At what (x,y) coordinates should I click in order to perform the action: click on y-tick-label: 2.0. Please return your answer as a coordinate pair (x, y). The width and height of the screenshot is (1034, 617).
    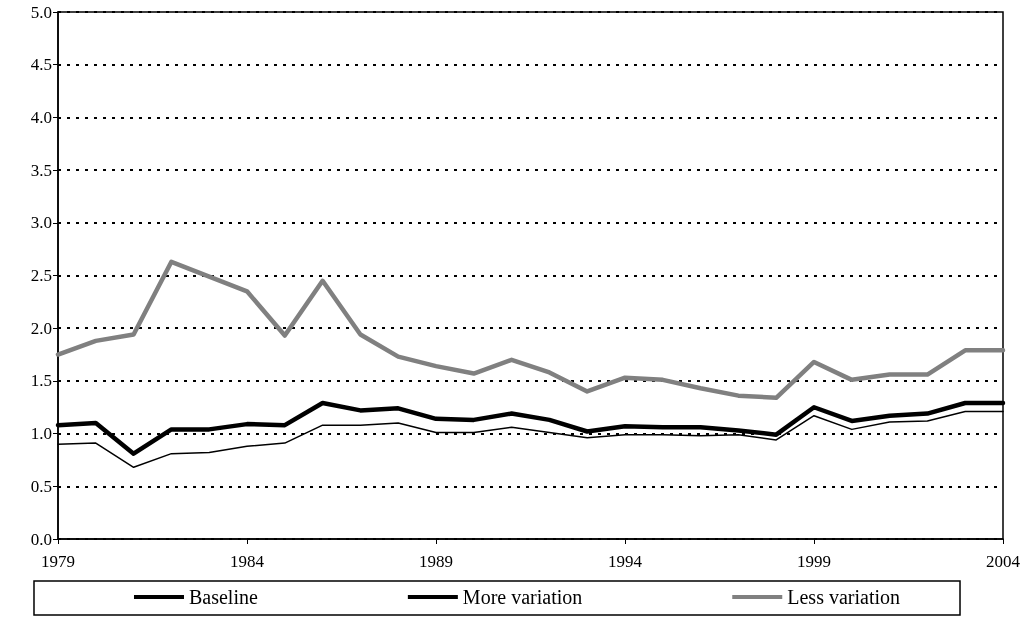
    Looking at the image, I should click on (41, 328).